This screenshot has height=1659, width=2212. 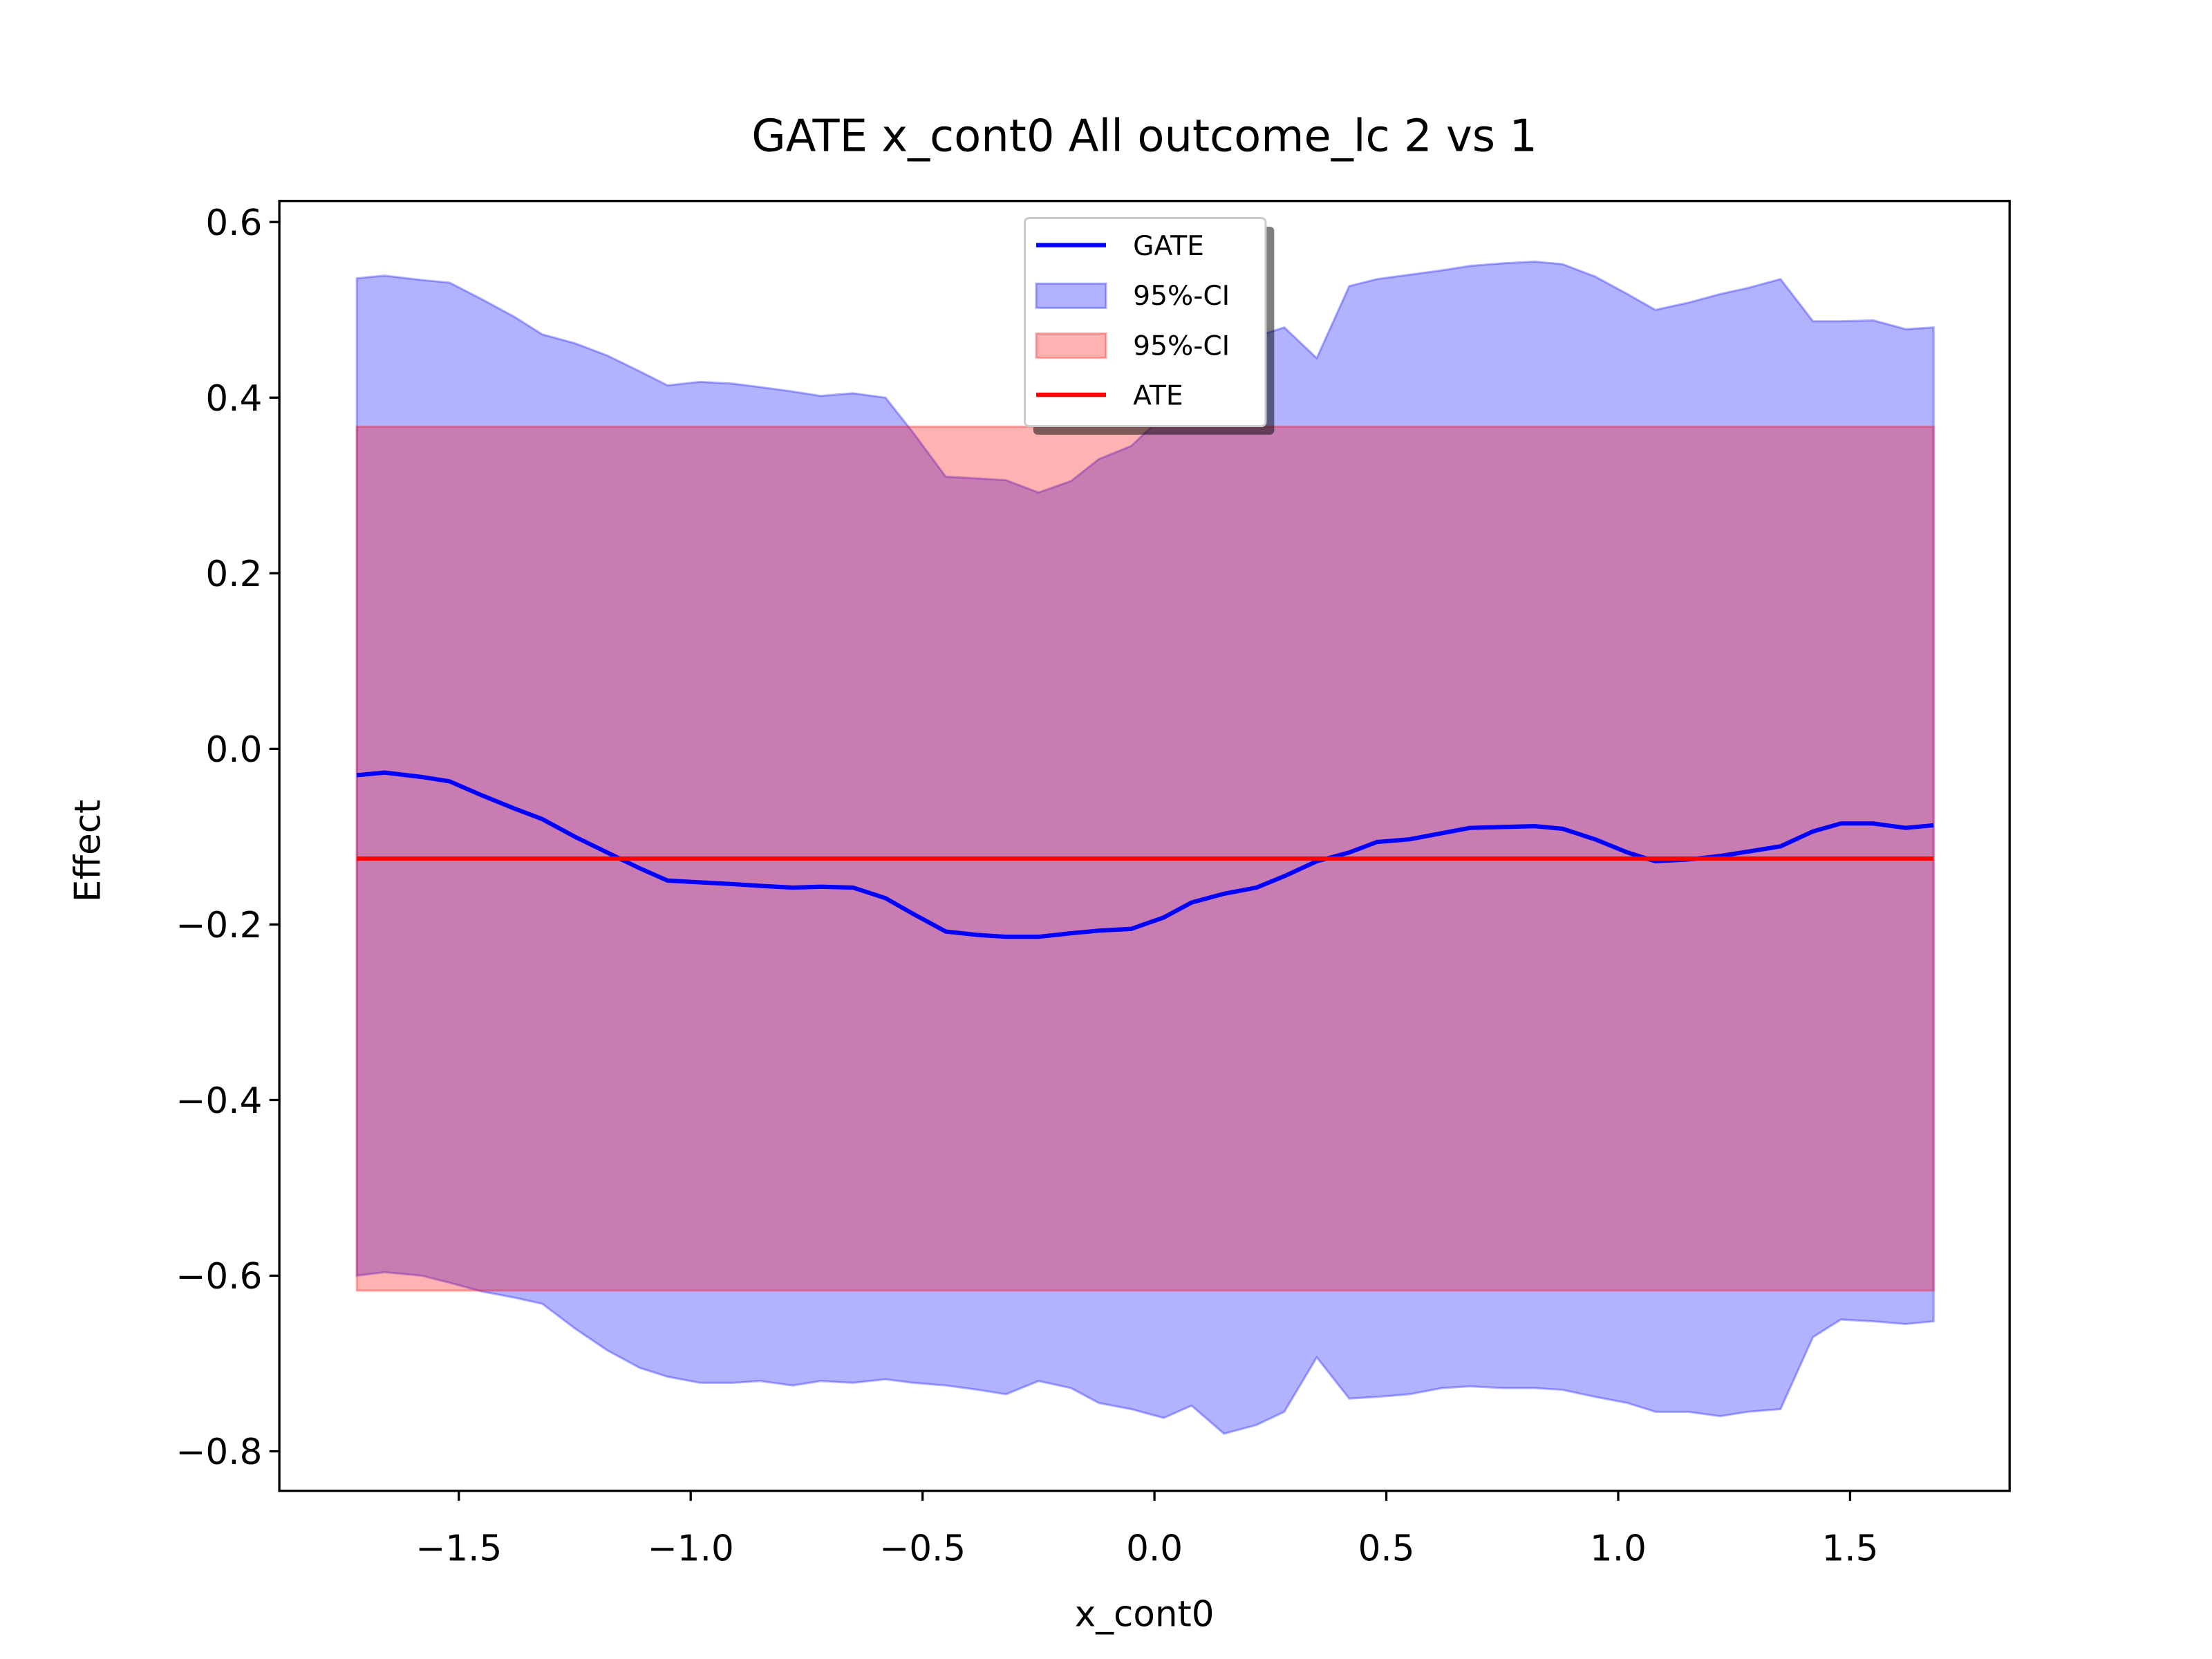 I want to click on y-tick-label: 0.4, so click(x=233, y=399).